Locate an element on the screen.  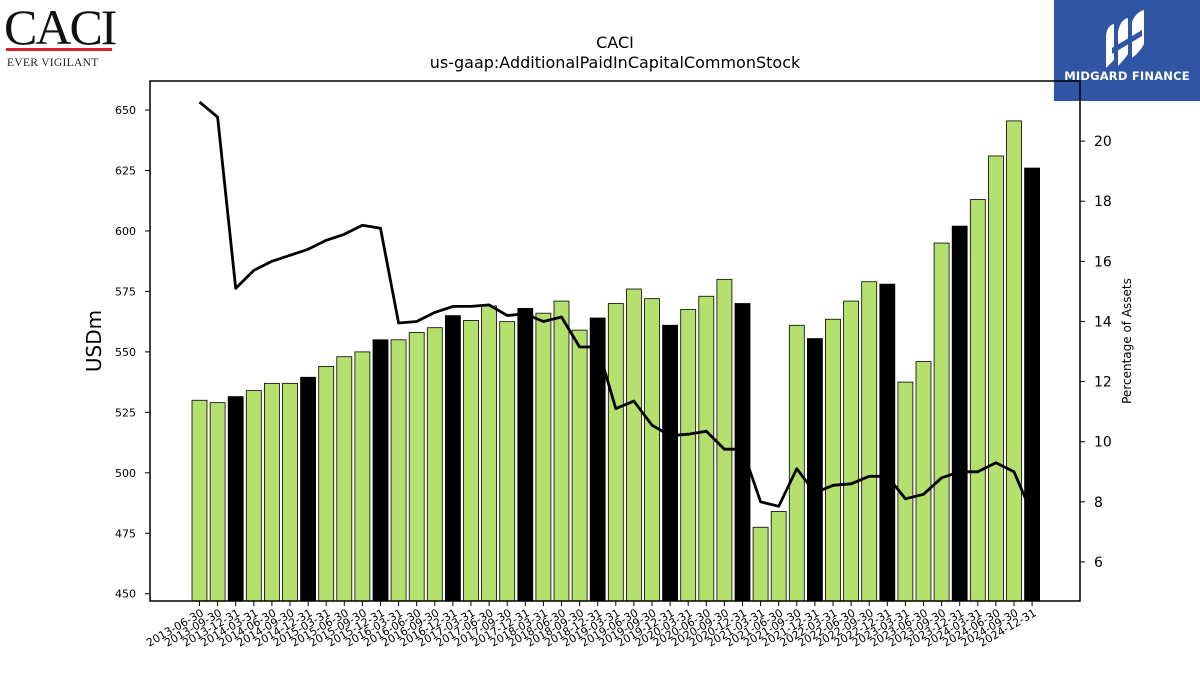
y2-tick-label: 10 is located at coordinates (1103, 443).